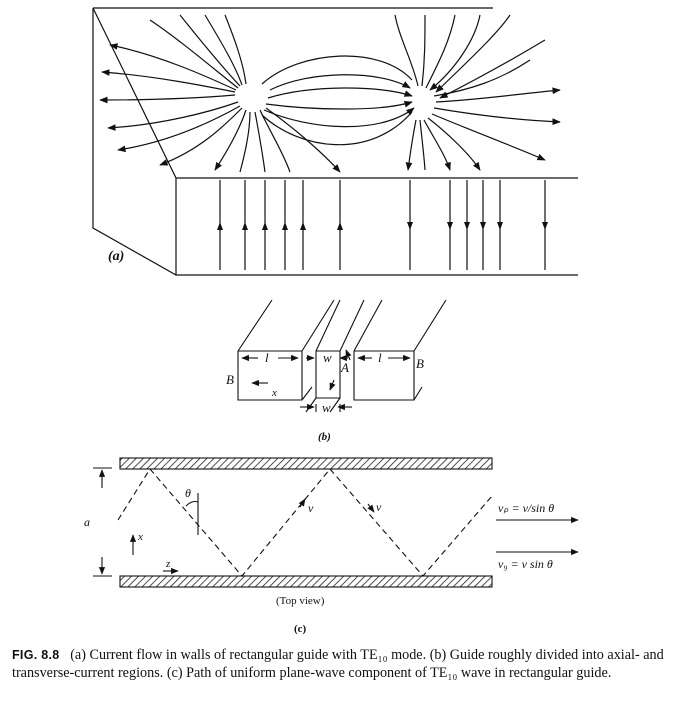 This screenshot has width=688, height=727. I want to click on A-label: A, so click(344, 367).